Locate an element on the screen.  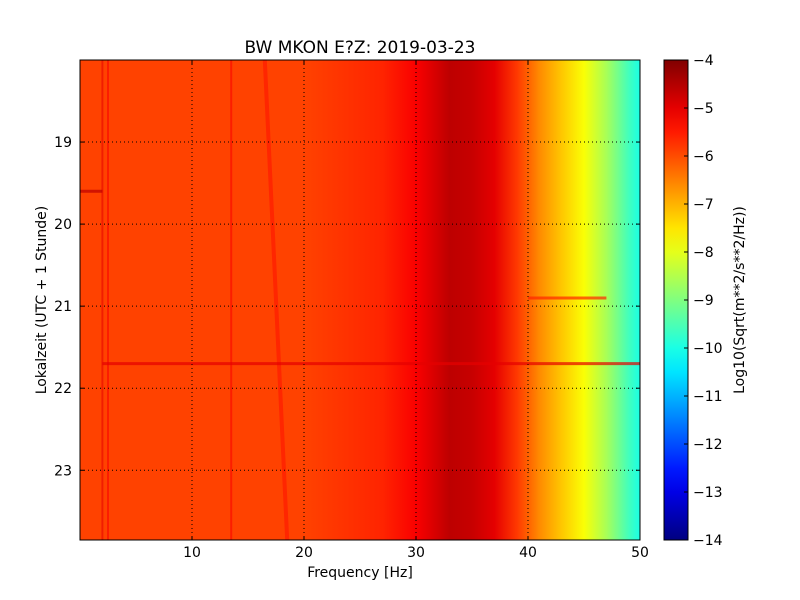
colorbar-tick-label: −13 is located at coordinates (708, 493).